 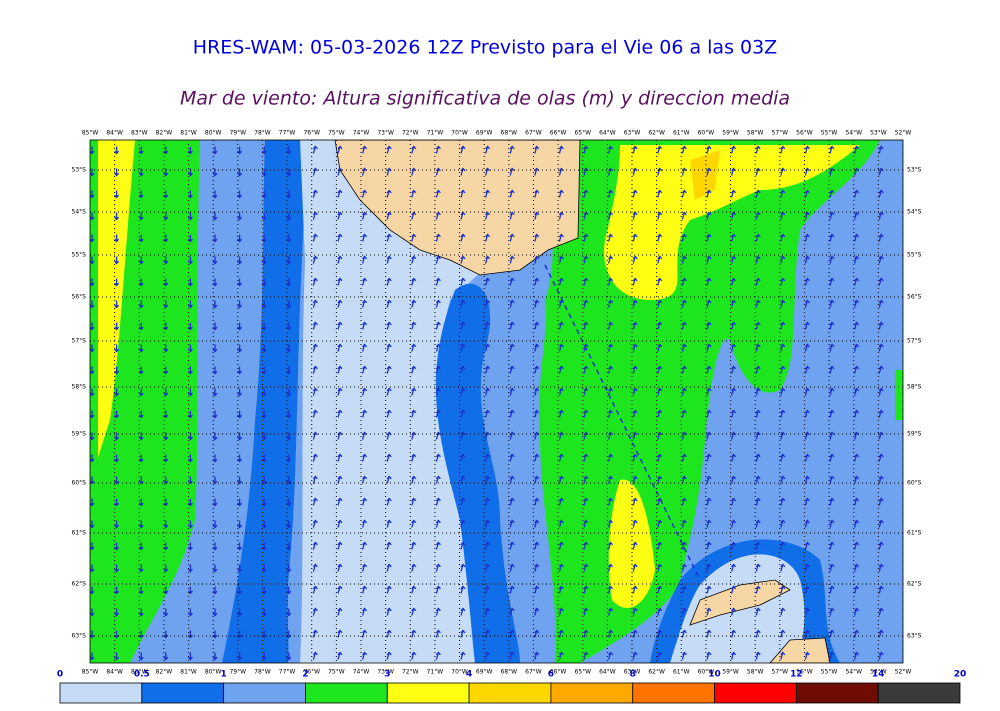 I want to click on zone-yellow, so click(x=631, y=544).